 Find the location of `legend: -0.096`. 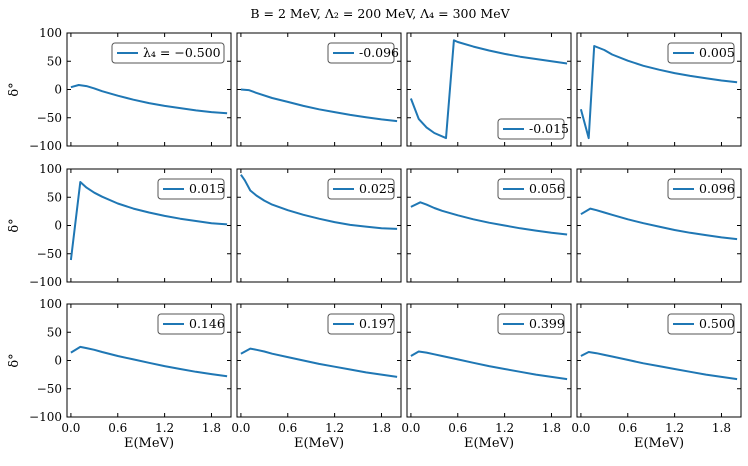

legend: -0.096 is located at coordinates (363, 53).